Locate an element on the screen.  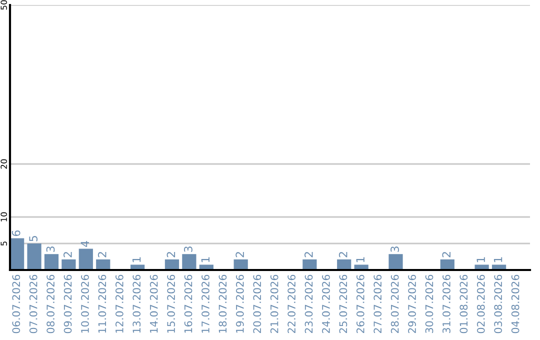
x-tick-label: 16.07.2026 is located at coordinates (188, 303).